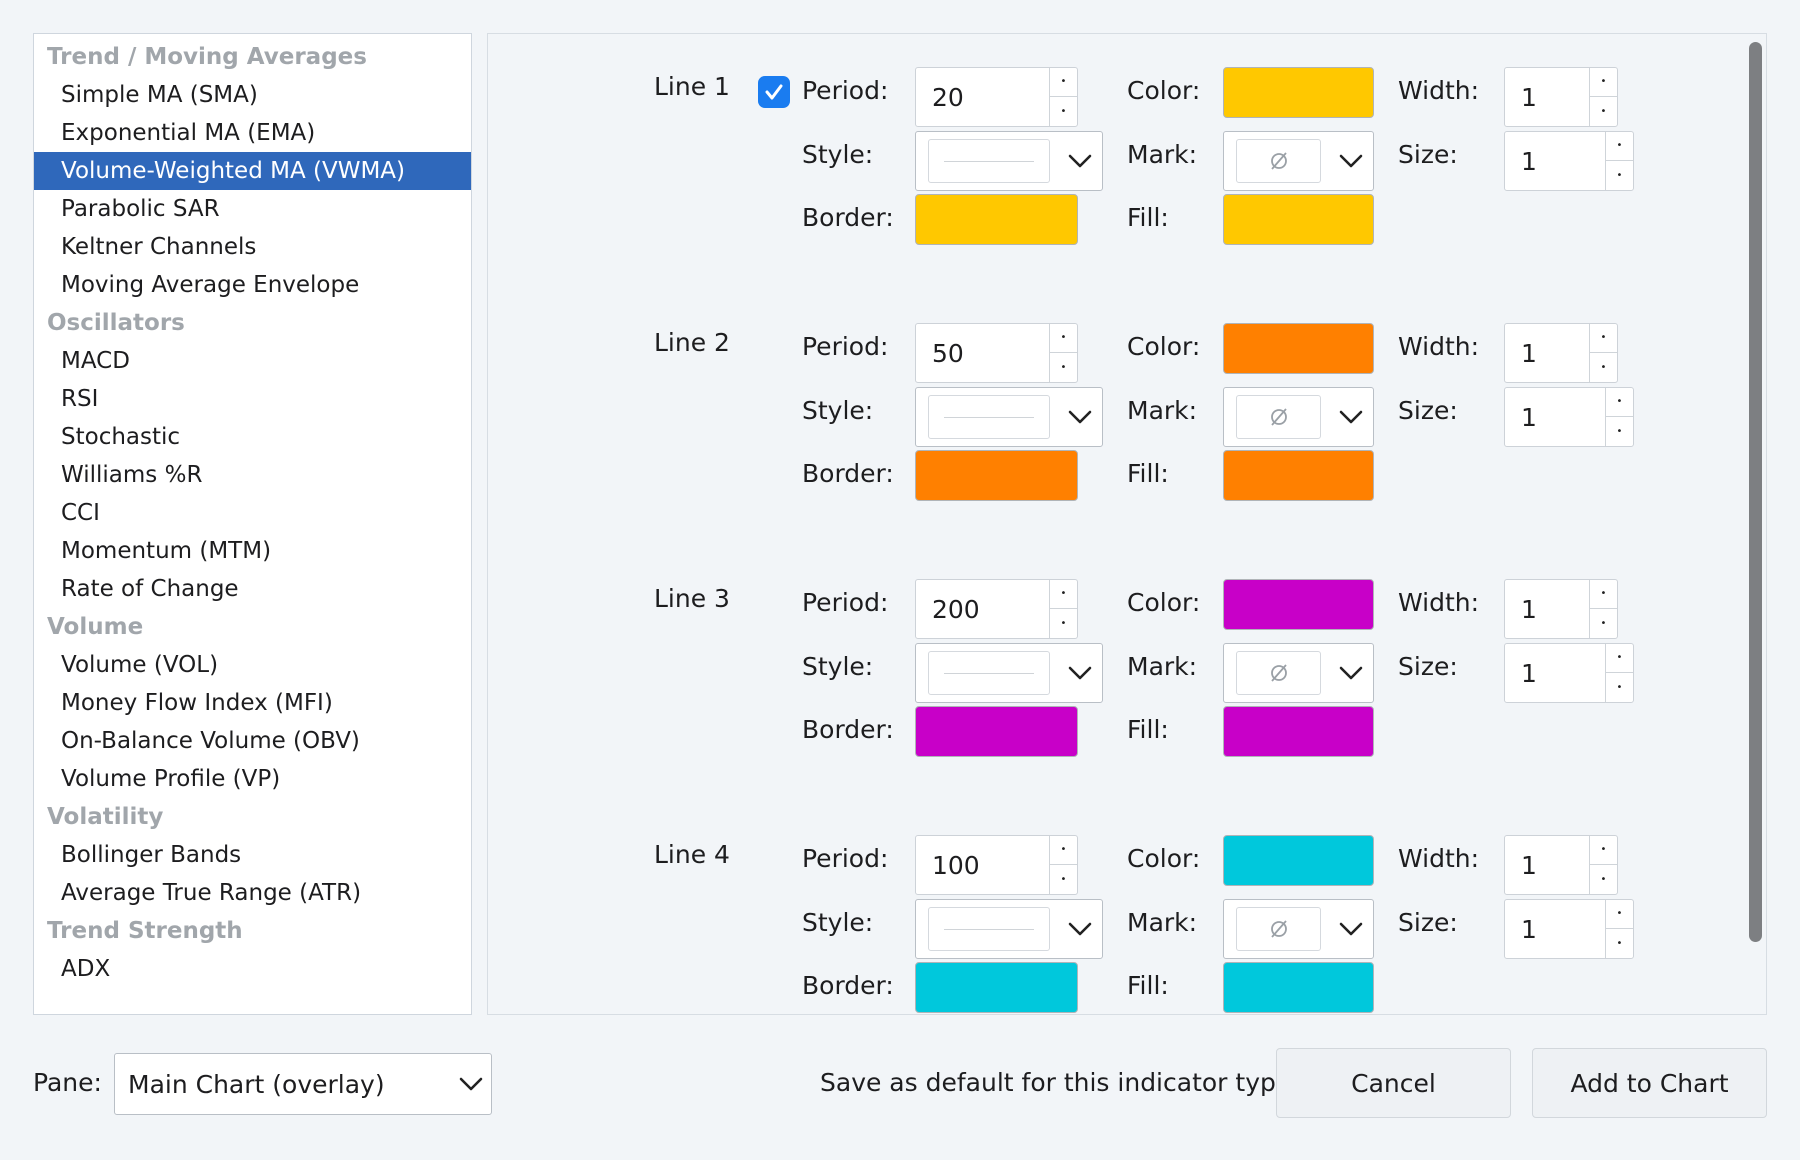 The image size is (1800, 1160). I want to click on period-label: Period:, so click(845, 602).